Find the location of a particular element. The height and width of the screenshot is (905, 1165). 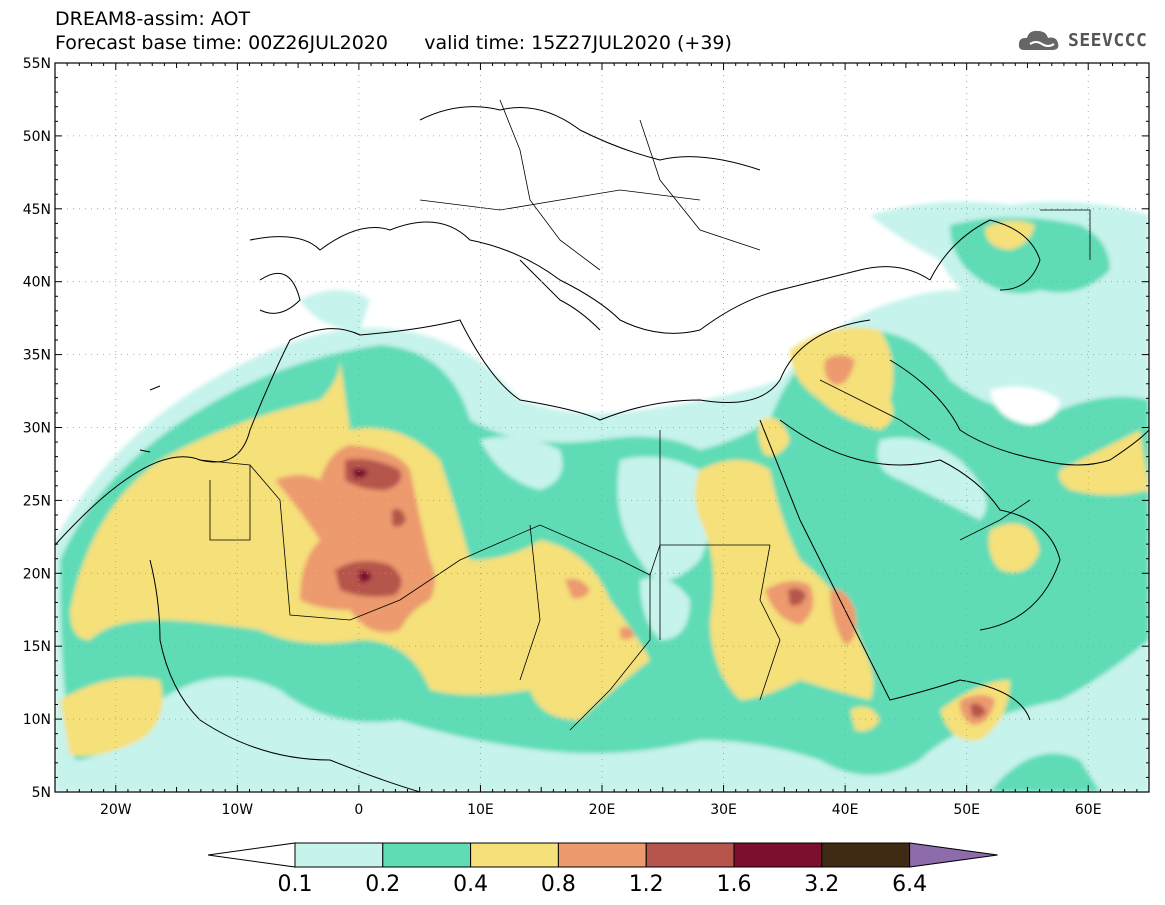

lon-tick-label: 60E is located at coordinates (1088, 810).